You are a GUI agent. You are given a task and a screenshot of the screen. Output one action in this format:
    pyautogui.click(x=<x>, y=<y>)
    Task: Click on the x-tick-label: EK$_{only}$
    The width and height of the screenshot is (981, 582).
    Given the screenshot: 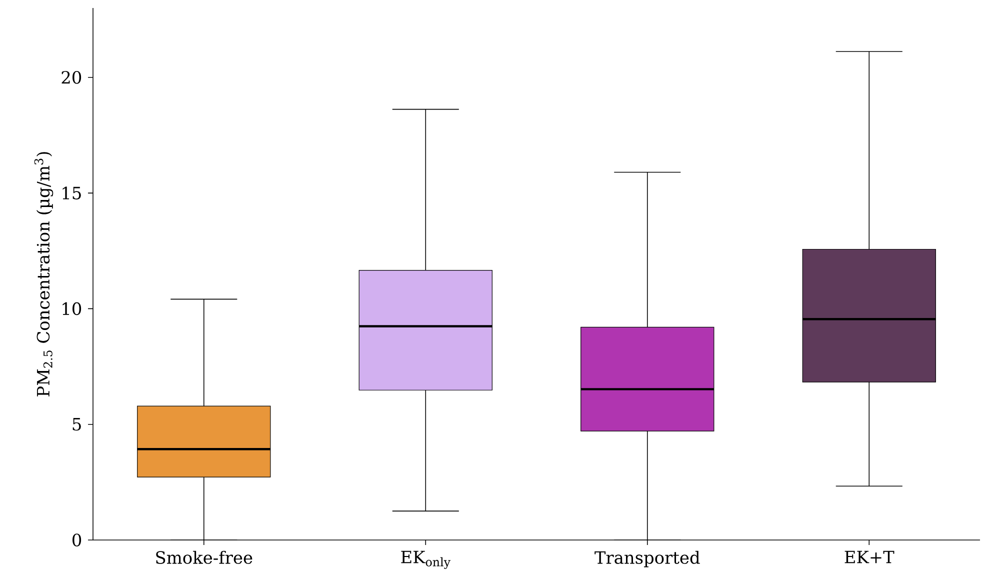 What is the action you would take?
    pyautogui.click(x=425, y=559)
    